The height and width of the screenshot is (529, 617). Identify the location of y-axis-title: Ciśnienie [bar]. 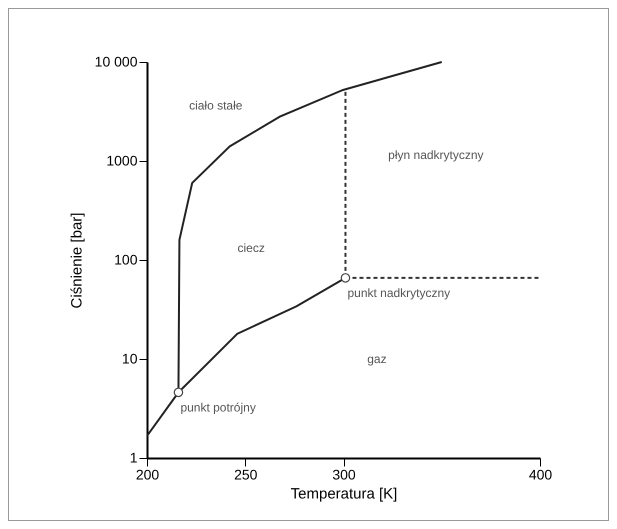
(77, 260).